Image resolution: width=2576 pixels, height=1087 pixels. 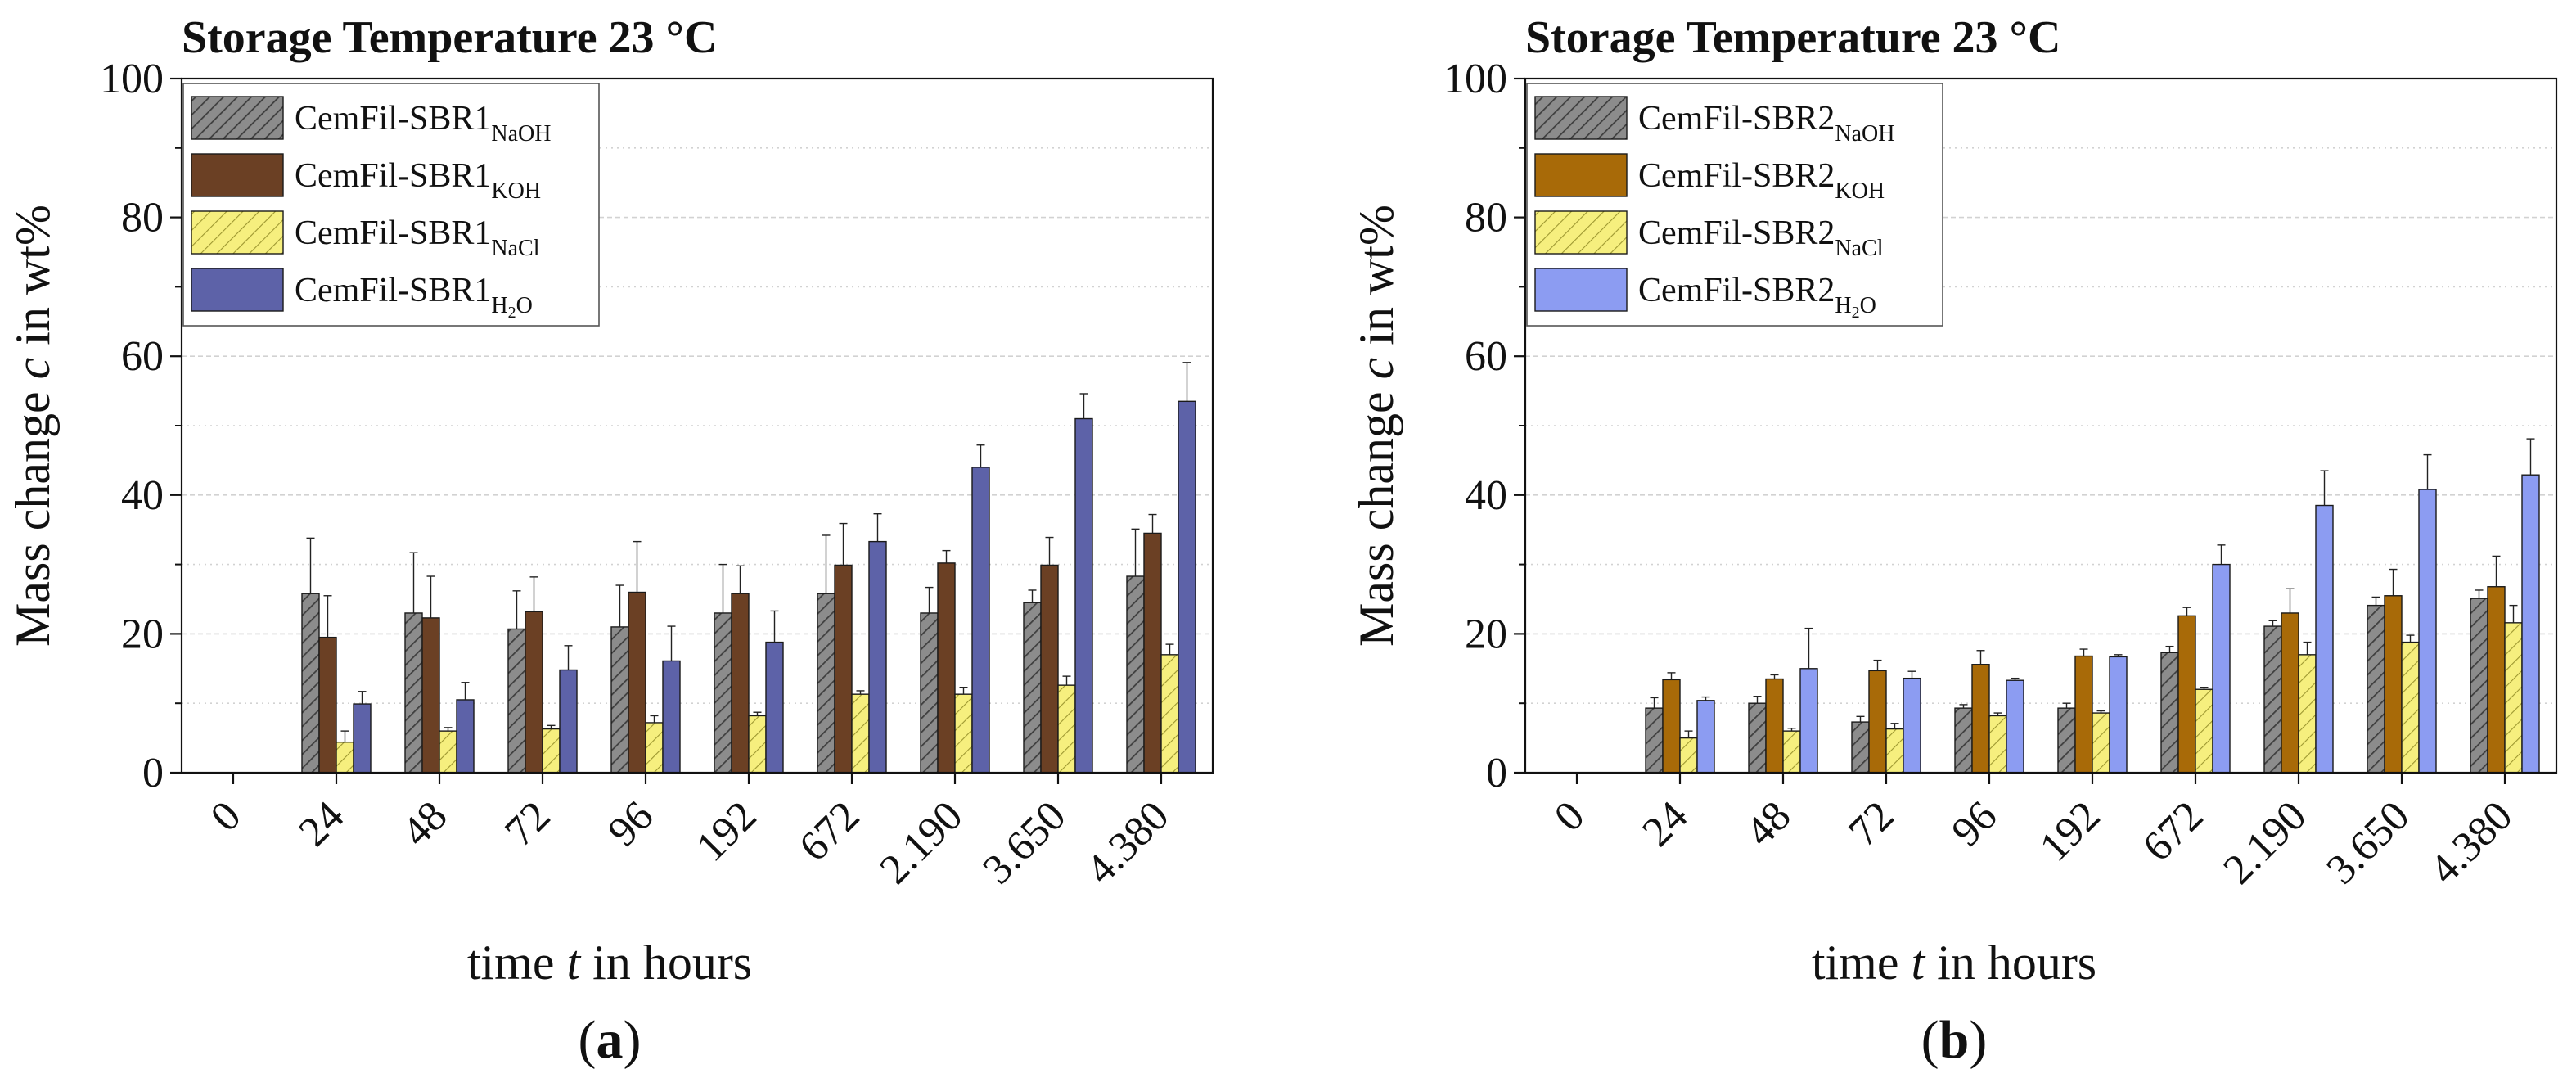 What do you see at coordinates (1570, 816) in the screenshot?
I see `x-tick-label: 0` at bounding box center [1570, 816].